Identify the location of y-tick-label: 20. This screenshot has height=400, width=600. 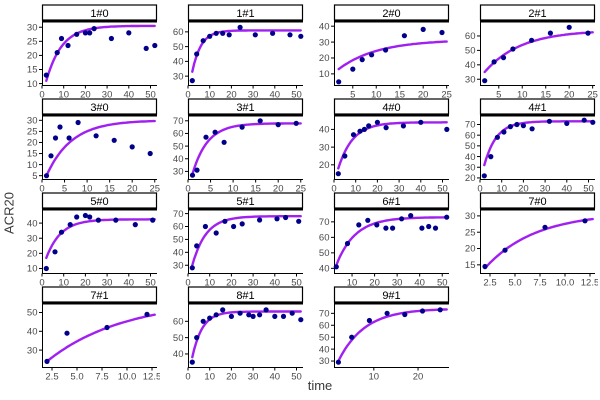
(470, 249).